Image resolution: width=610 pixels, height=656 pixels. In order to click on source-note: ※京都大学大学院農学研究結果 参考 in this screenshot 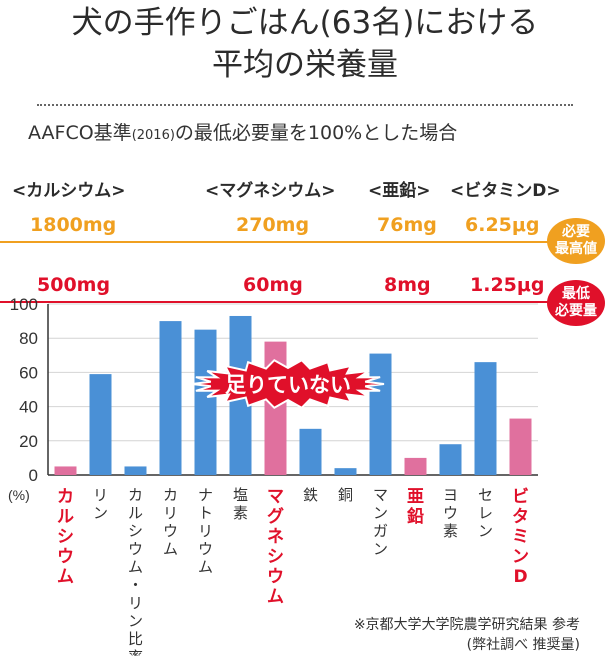, I will do `click(466, 625)`.